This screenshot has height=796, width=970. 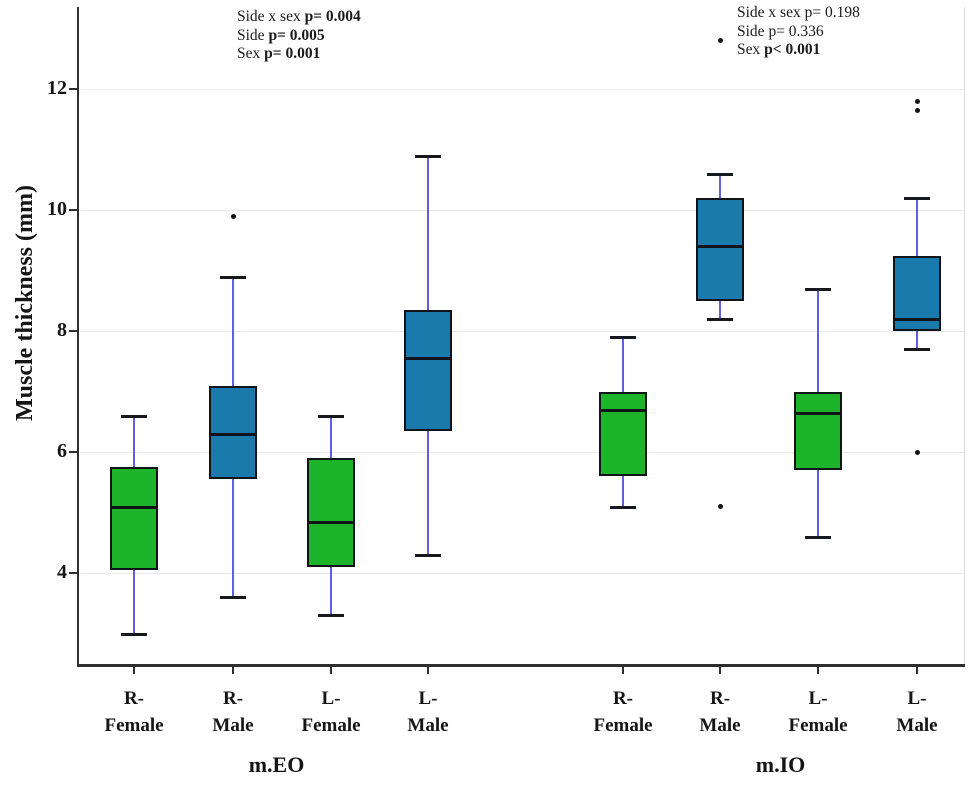 I want to click on y-tick-label: 4, so click(x=62, y=572).